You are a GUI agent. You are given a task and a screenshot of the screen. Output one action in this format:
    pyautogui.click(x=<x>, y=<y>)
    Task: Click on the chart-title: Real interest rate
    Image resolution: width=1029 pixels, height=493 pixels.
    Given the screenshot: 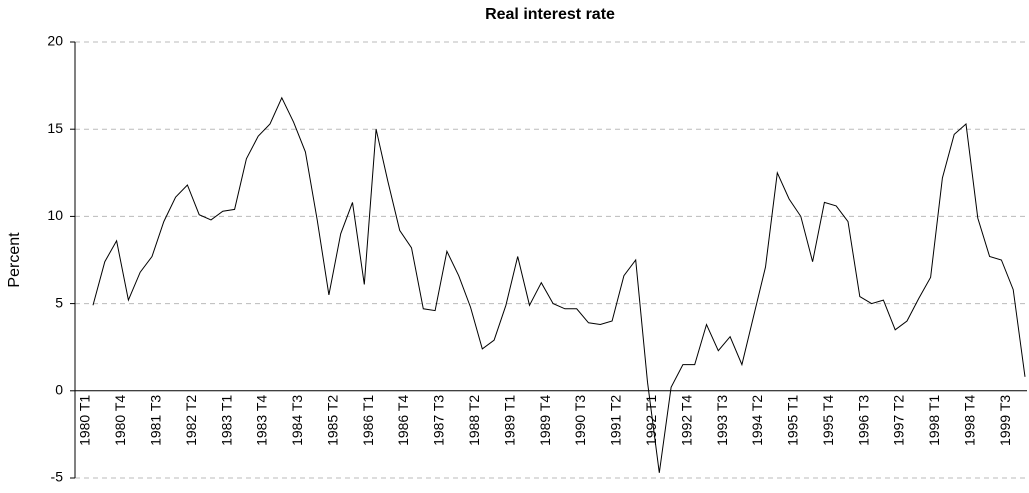 What is the action you would take?
    pyautogui.click(x=550, y=14)
    